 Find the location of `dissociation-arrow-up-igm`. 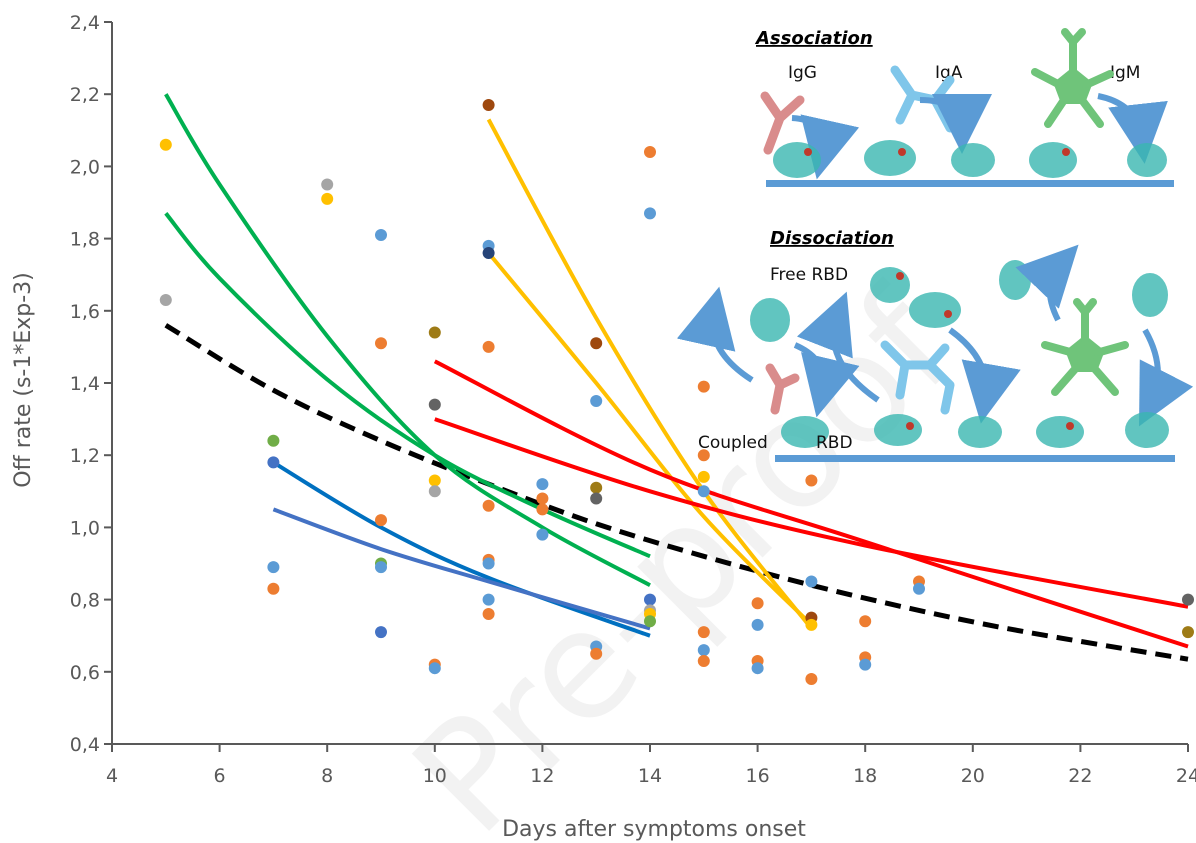

dissociation-arrow-up-igm is located at coordinates (1047, 283).